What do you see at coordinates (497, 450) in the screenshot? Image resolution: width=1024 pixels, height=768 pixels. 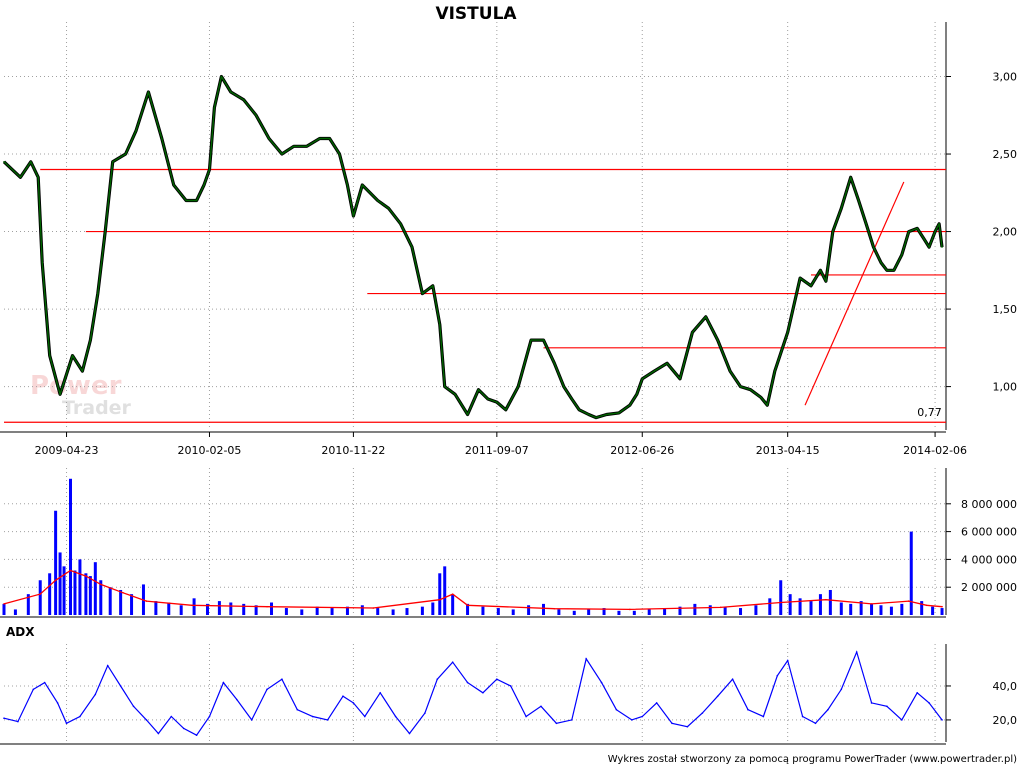 I see `x-tick-label-3: 2011-09-07` at bounding box center [497, 450].